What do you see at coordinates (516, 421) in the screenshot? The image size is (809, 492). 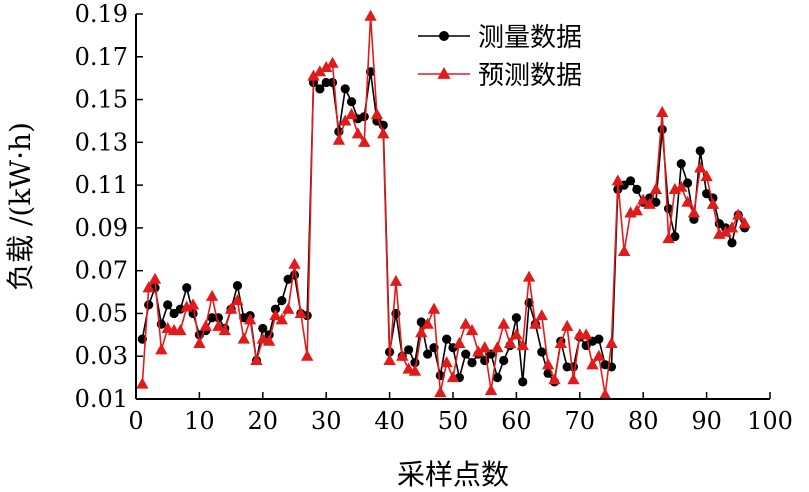 I see `x-tick-label: 60` at bounding box center [516, 421].